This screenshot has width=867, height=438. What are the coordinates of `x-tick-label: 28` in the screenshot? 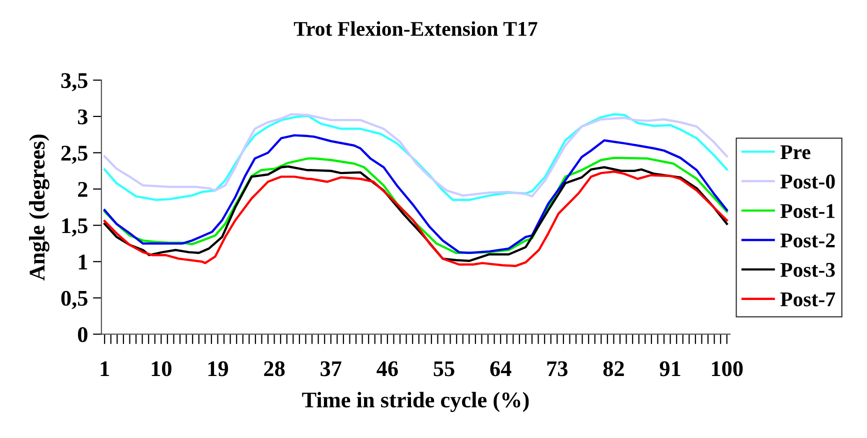 It's located at (274, 368).